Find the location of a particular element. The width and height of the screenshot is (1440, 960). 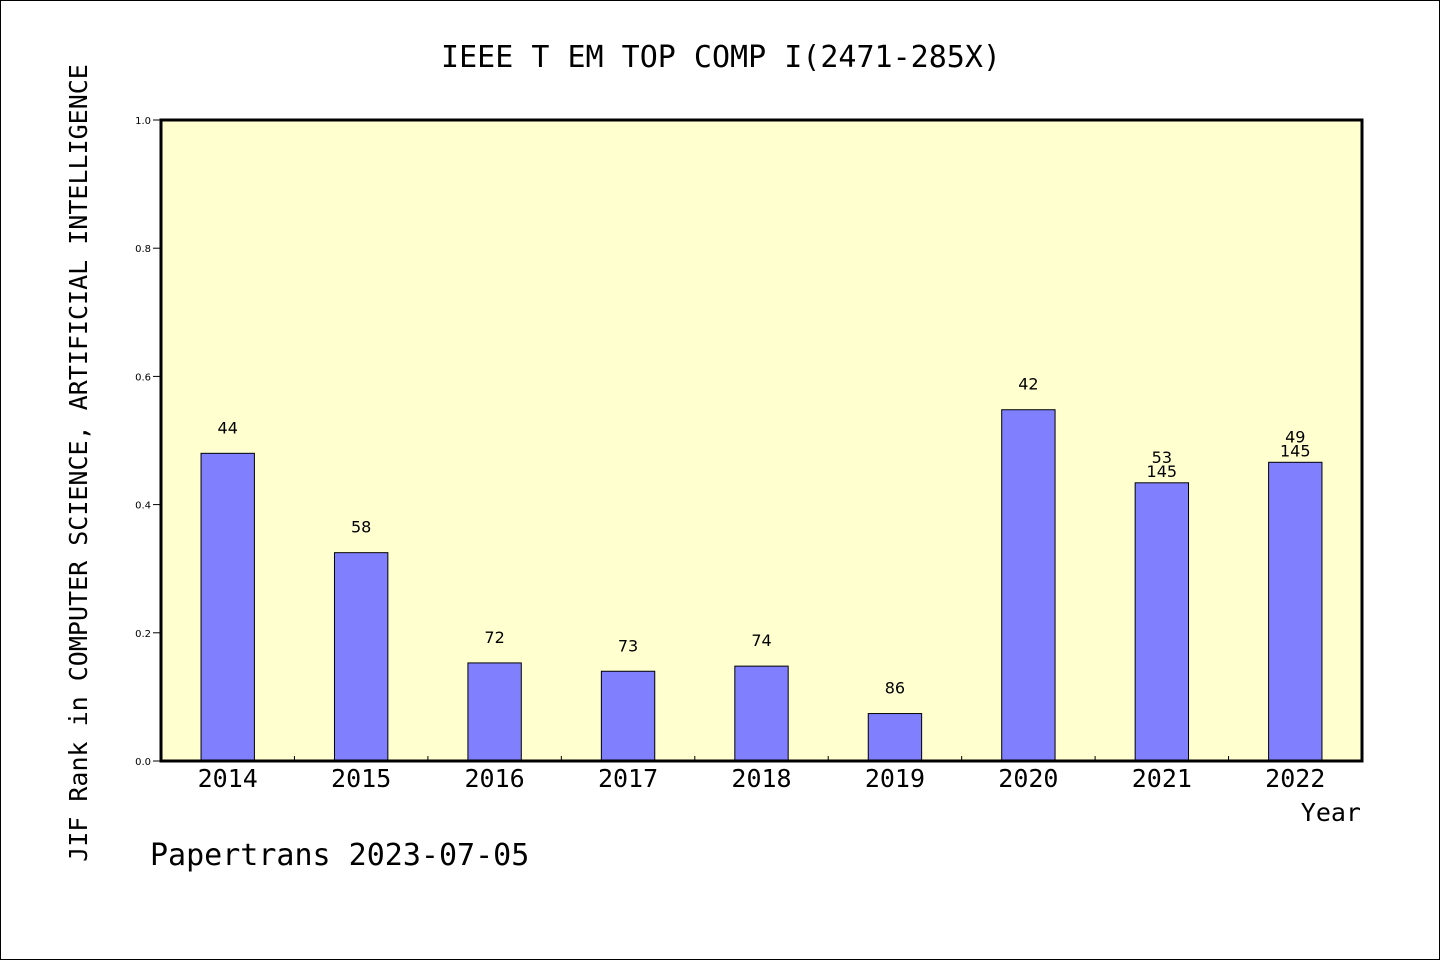

x-tick-label: 2019 is located at coordinates (895, 778).